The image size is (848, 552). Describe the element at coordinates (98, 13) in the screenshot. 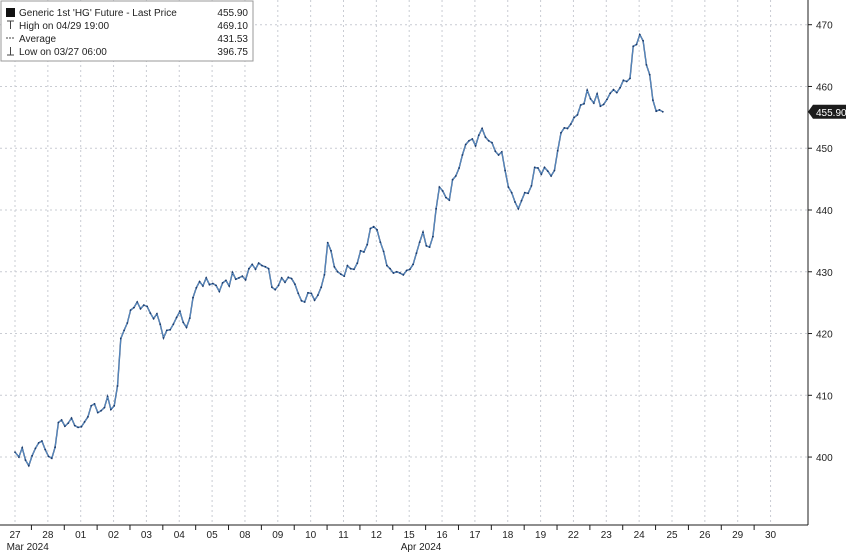

I see `legend-label: Generic 1st 'HG' Future - Last Price` at that location.